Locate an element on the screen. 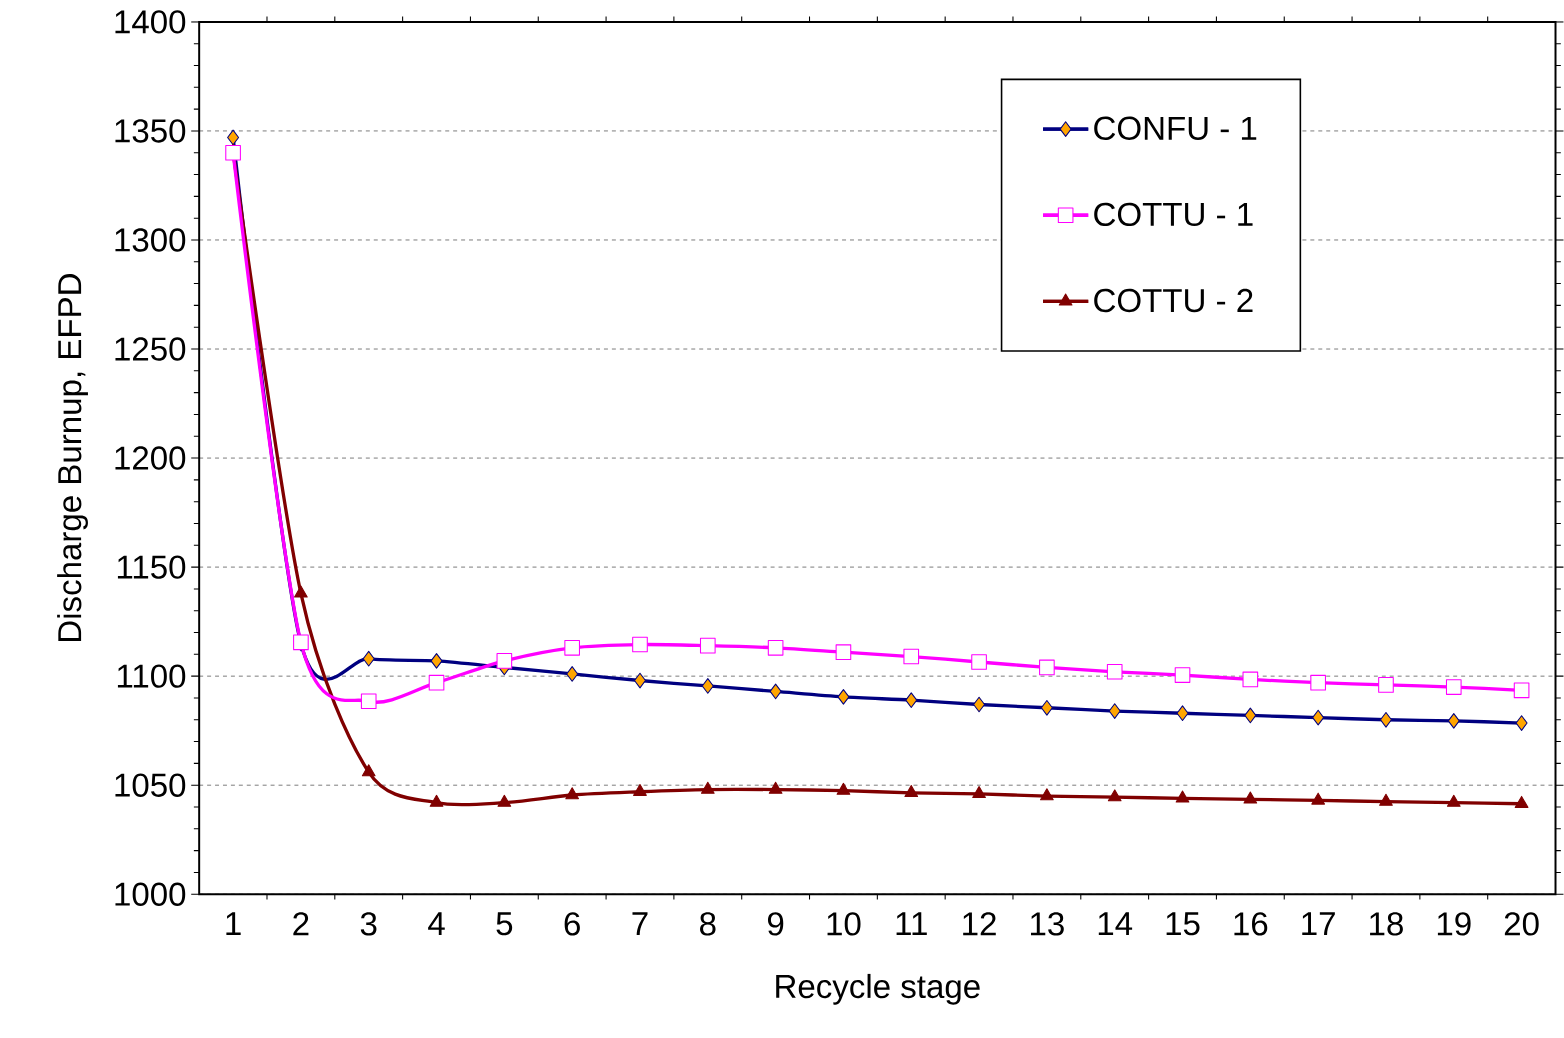 This screenshot has height=1038, width=1564. x-tick-label: 10 is located at coordinates (844, 924).